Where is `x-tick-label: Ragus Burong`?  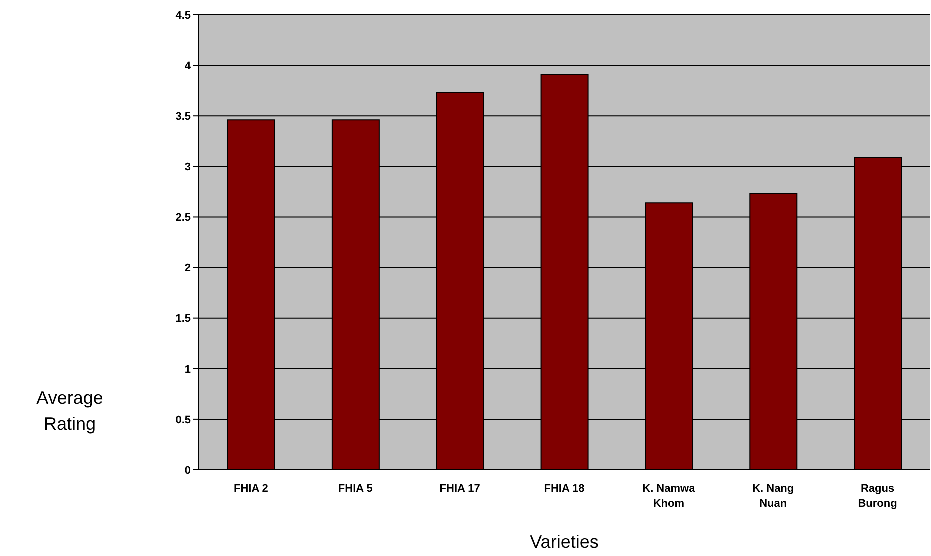 x-tick-label: Ragus Burong is located at coordinates (878, 496).